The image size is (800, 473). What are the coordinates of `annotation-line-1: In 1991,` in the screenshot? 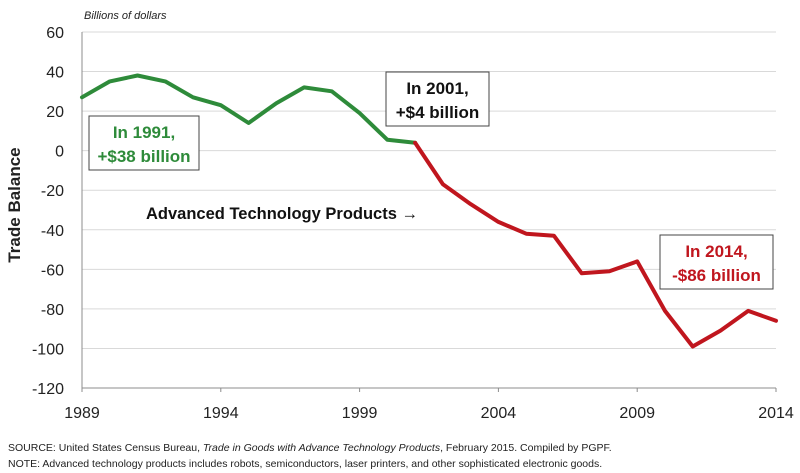 It's located at (144, 132).